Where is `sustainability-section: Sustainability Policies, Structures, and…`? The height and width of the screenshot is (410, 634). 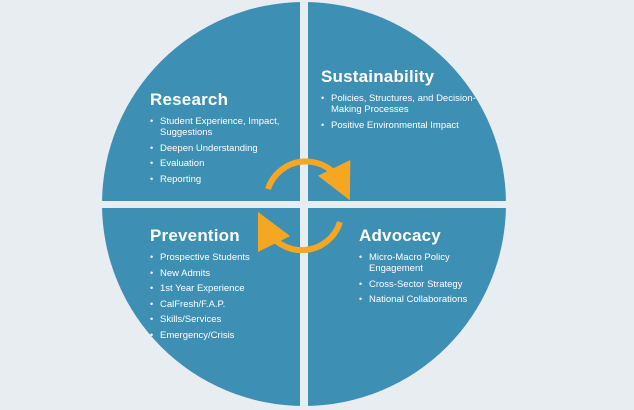 sustainability-section: Sustainability Policies, Structures, and… is located at coordinates (403, 101).